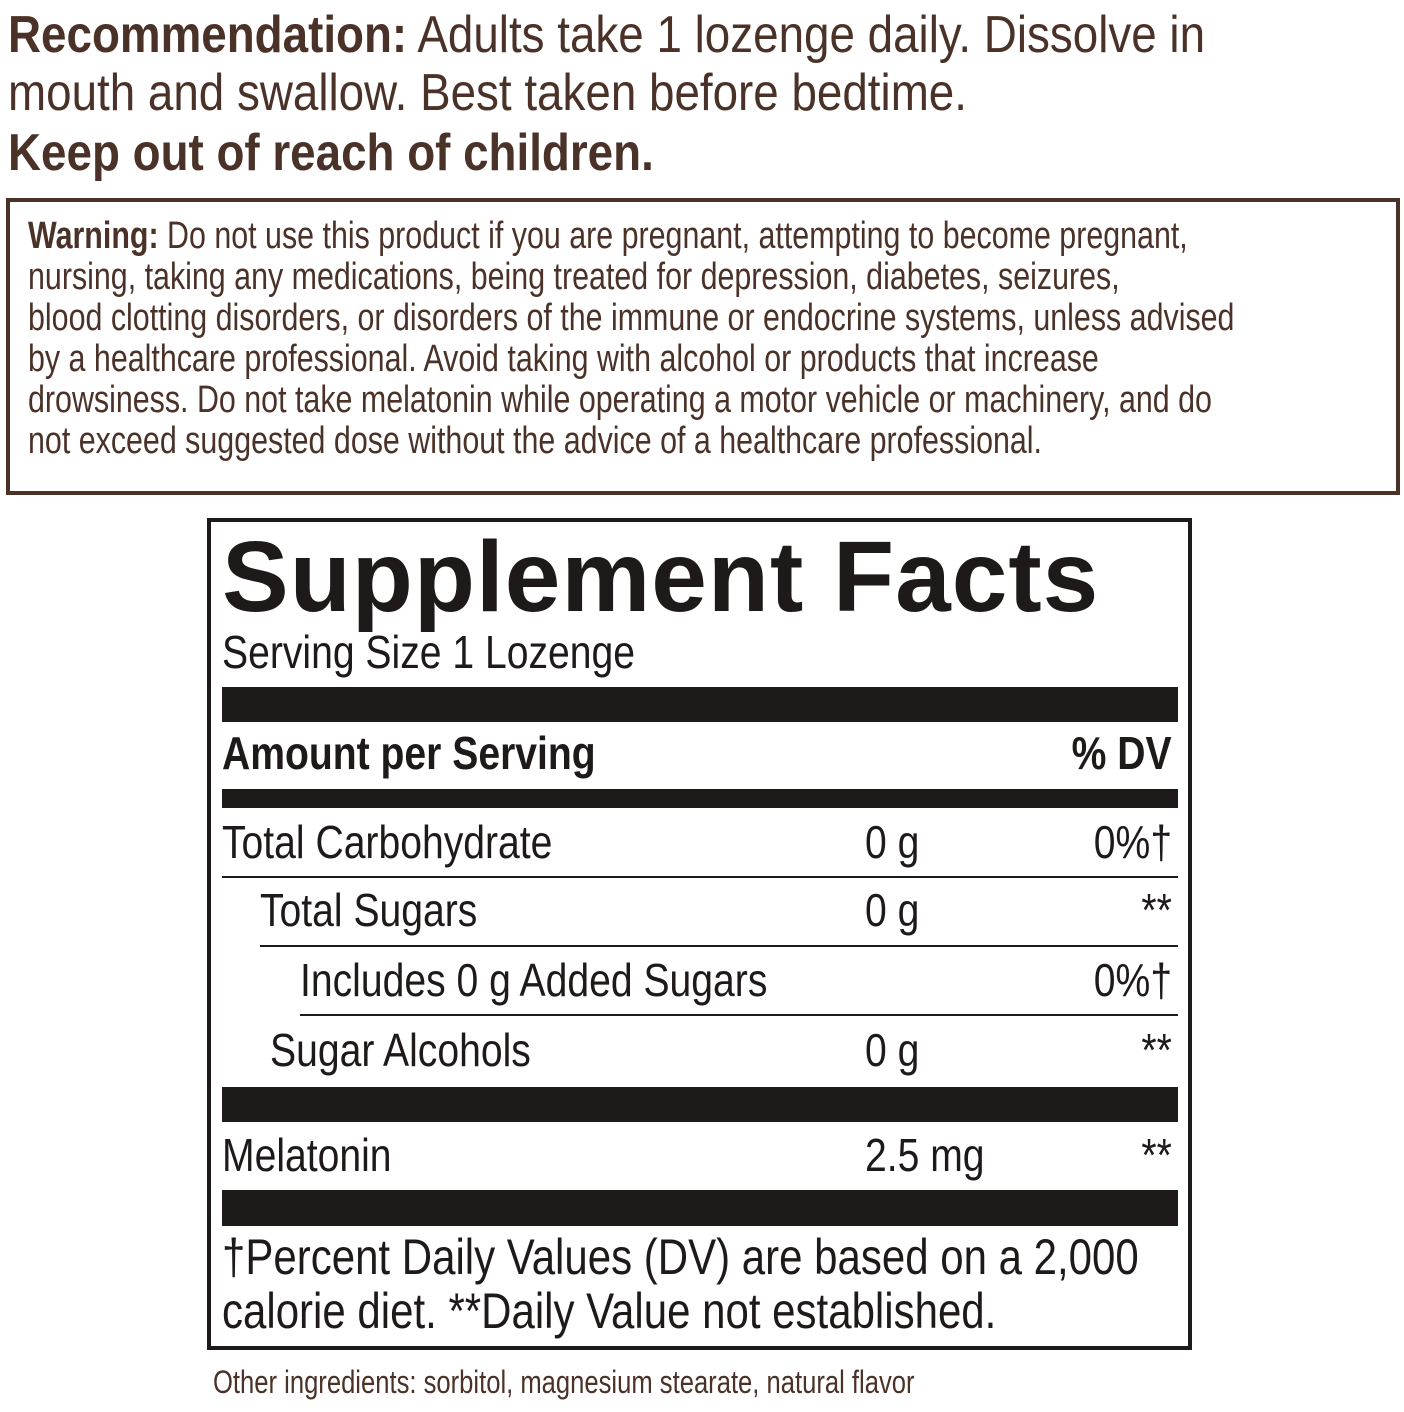  I want to click on nutrient-amount: 2.5 mg, so click(925, 1155).